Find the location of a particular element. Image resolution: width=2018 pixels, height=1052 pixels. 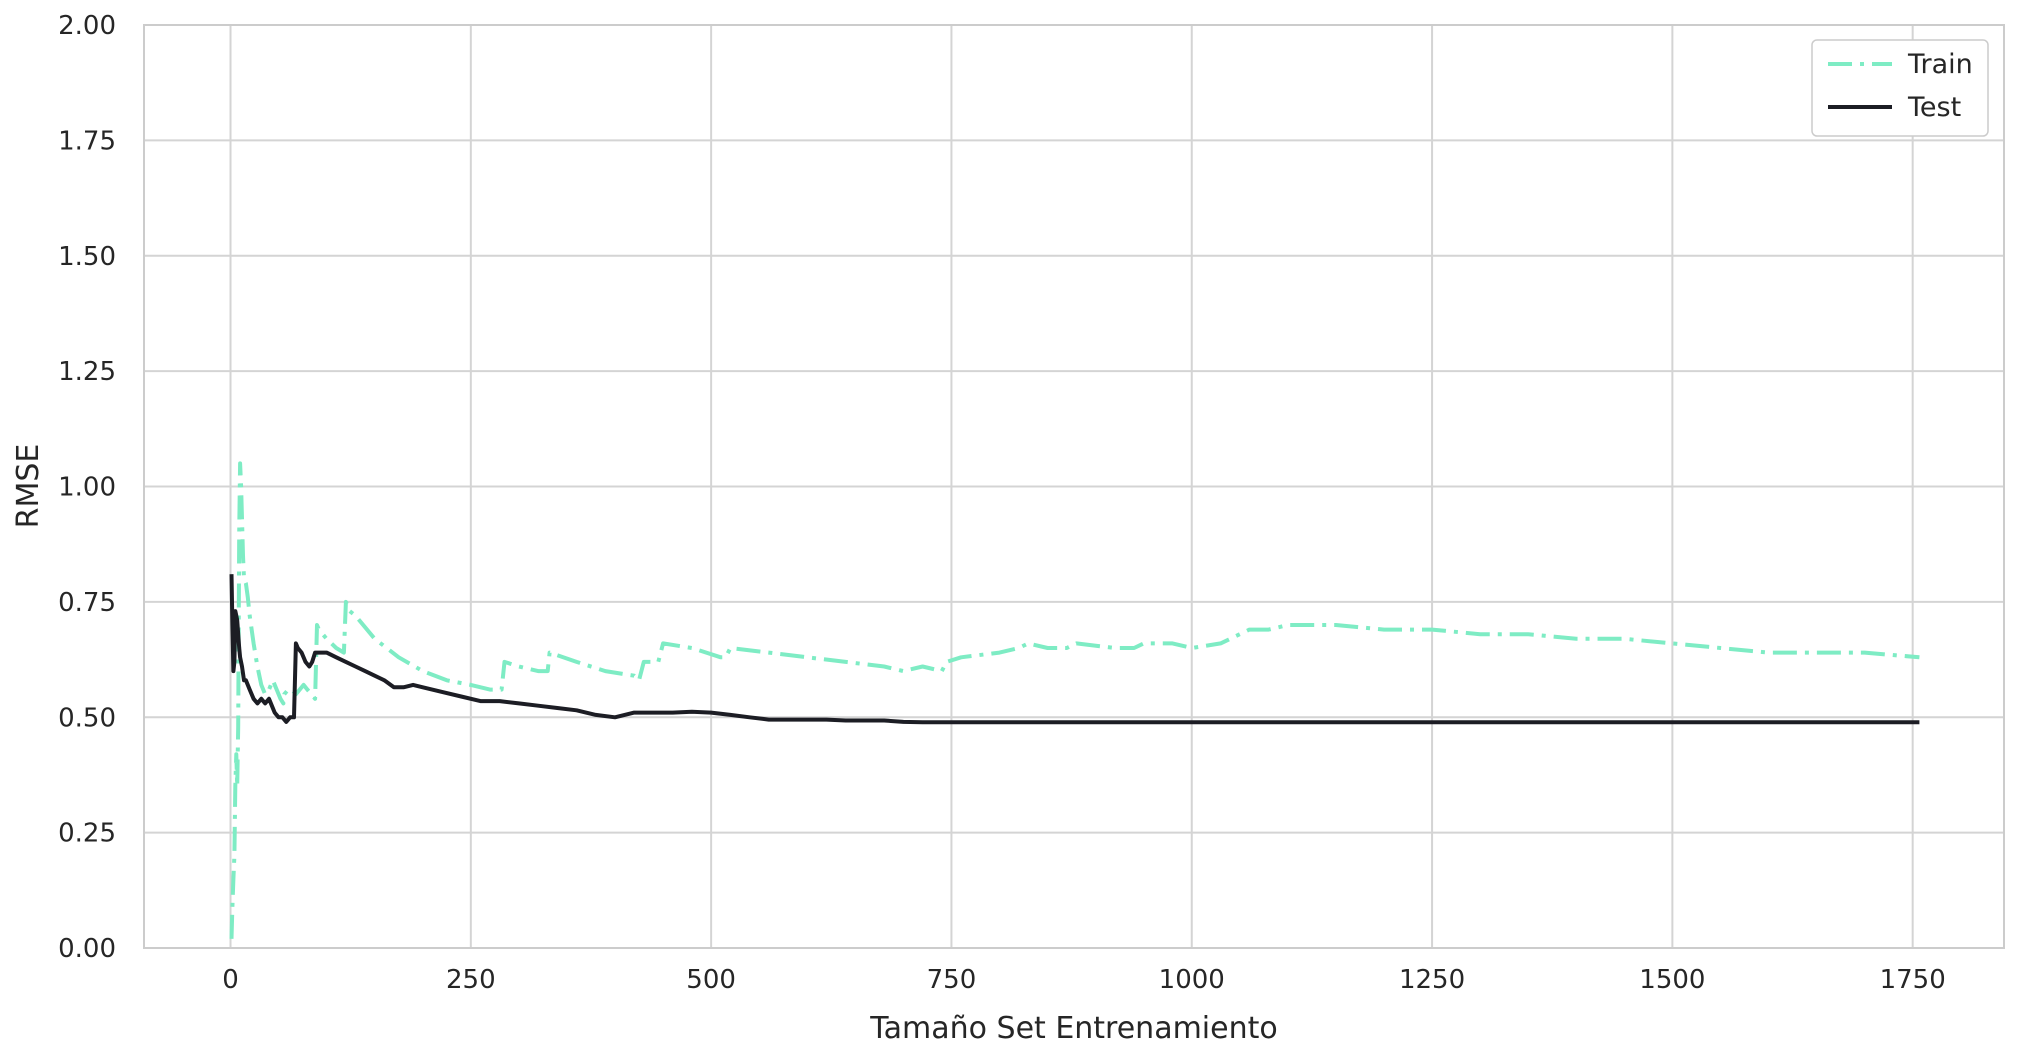

y-tick-label: 1.00 is located at coordinates (87, 488).